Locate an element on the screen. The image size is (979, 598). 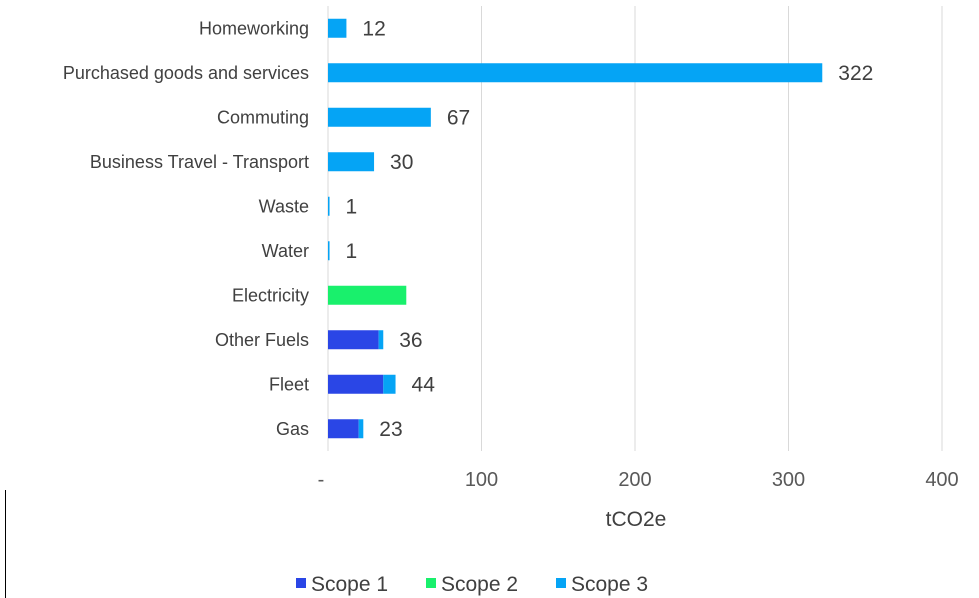
data-label: 67 is located at coordinates (458, 117).